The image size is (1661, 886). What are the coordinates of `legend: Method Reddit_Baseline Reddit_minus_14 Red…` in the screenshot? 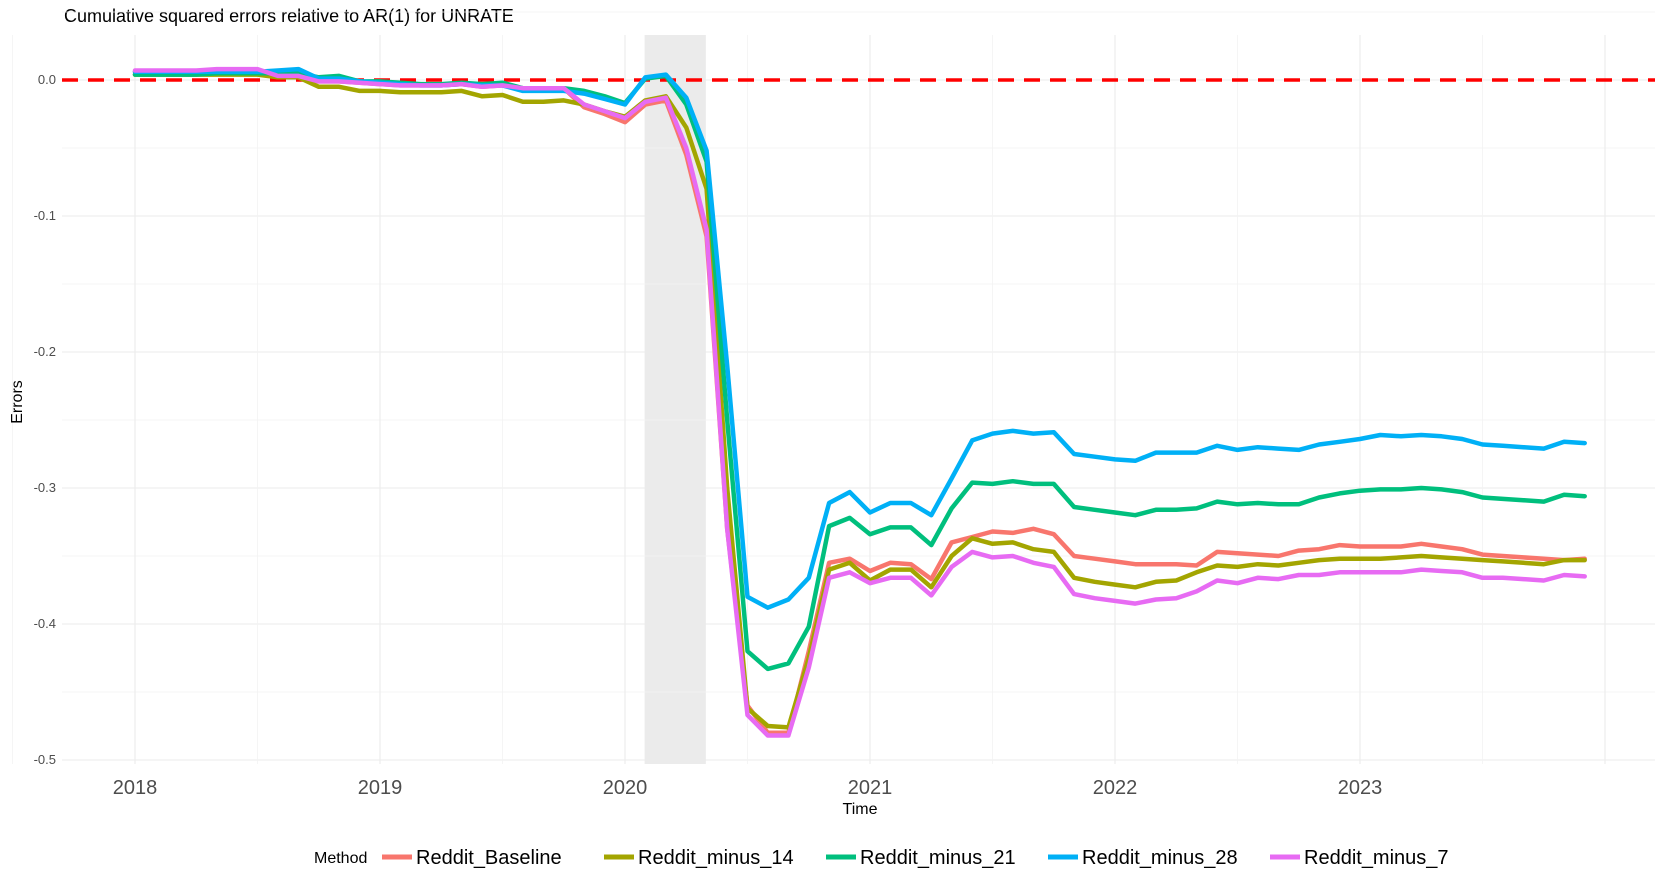 It's located at (881, 858).